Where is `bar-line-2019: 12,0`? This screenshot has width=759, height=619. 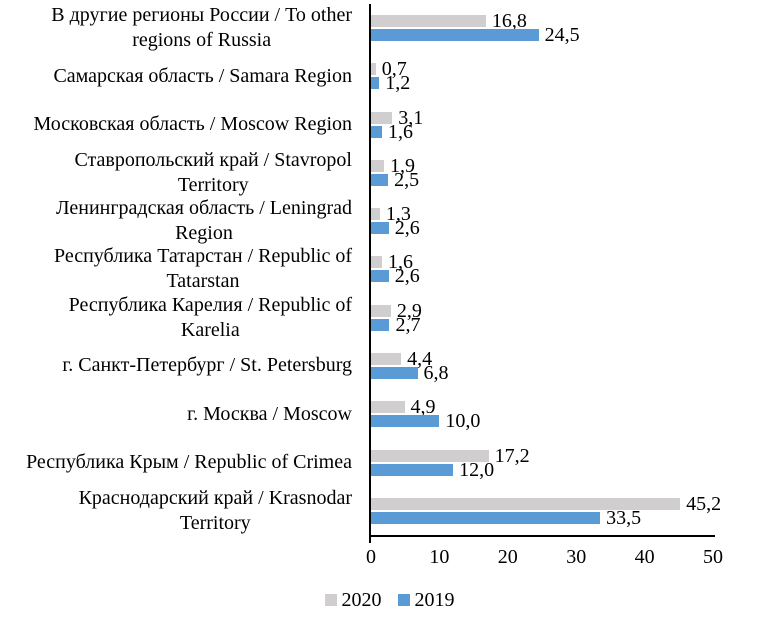
bar-line-2019: 12,0 is located at coordinates (543, 469).